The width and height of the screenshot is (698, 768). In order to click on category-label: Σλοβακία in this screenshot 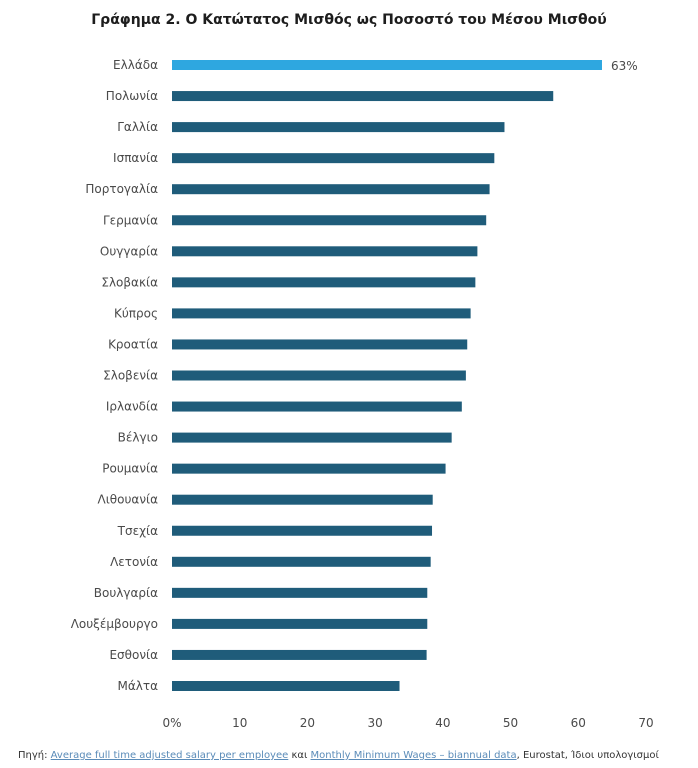, I will do `click(129, 282)`.